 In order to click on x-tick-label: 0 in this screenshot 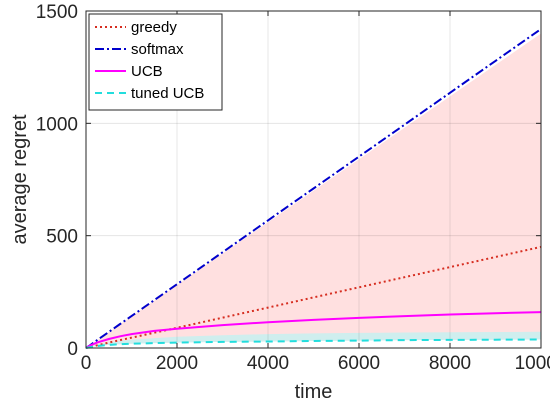, I will do `click(86, 363)`.